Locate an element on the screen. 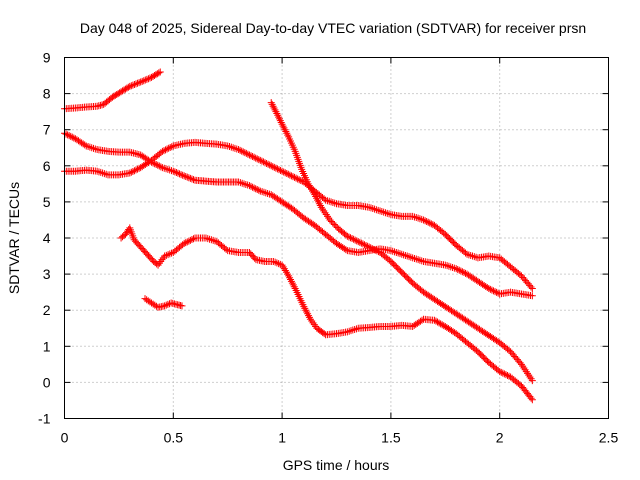 Image resolution: width=640 pixels, height=480 pixels. y-tick-label: 0 is located at coordinates (47, 382).